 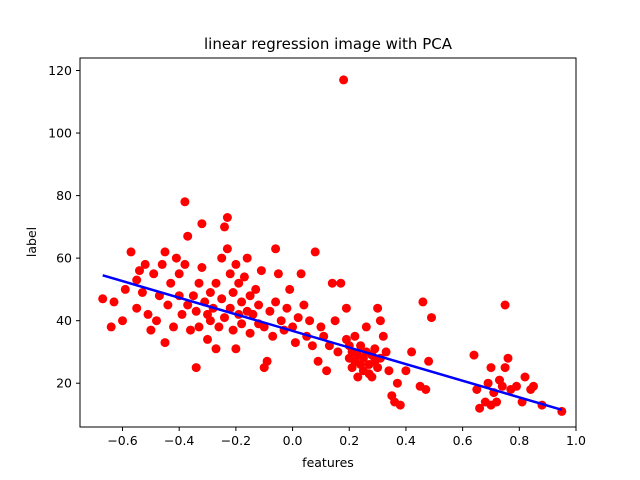 What do you see at coordinates (179, 440) in the screenshot?
I see `x-tick-label: −0.4` at bounding box center [179, 440].